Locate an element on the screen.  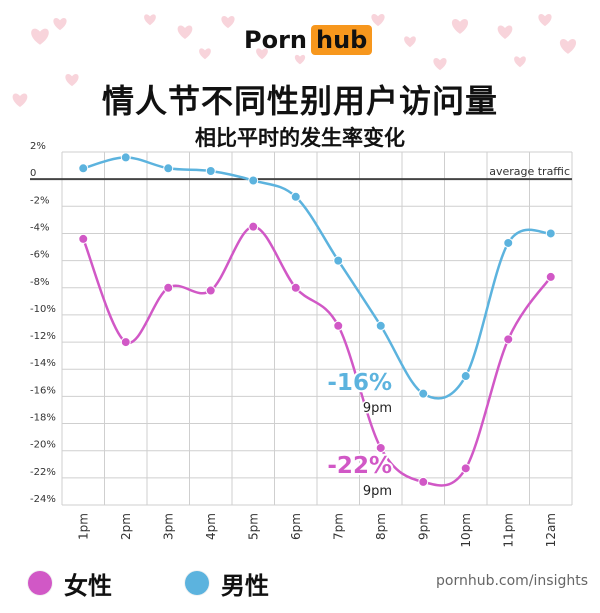
legend-female-label: 女性 is located at coordinates (88, 585).